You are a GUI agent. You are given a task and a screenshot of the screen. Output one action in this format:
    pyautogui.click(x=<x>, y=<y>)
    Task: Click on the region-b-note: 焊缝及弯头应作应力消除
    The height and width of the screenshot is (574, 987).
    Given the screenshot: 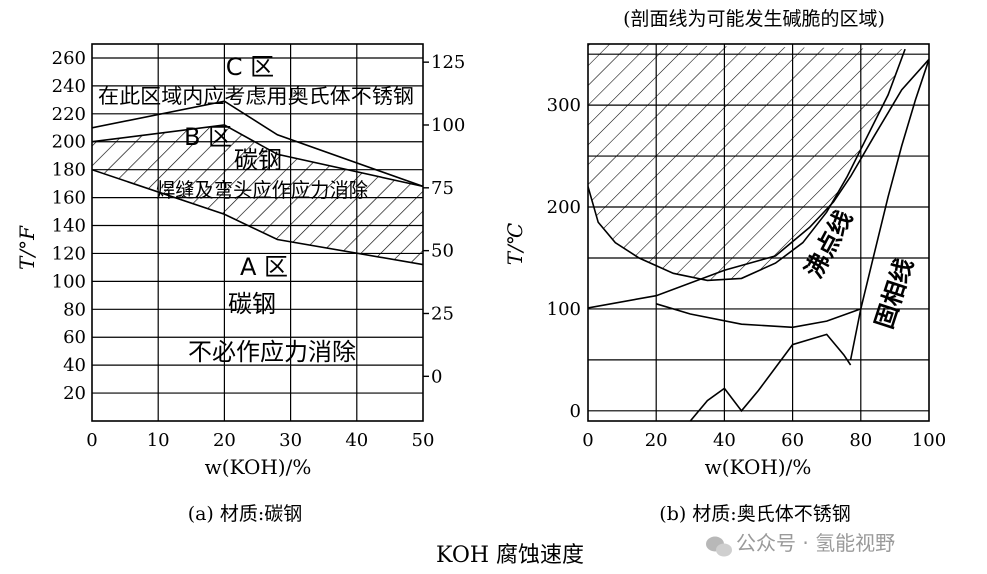 What is the action you would take?
    pyautogui.click(x=262, y=190)
    